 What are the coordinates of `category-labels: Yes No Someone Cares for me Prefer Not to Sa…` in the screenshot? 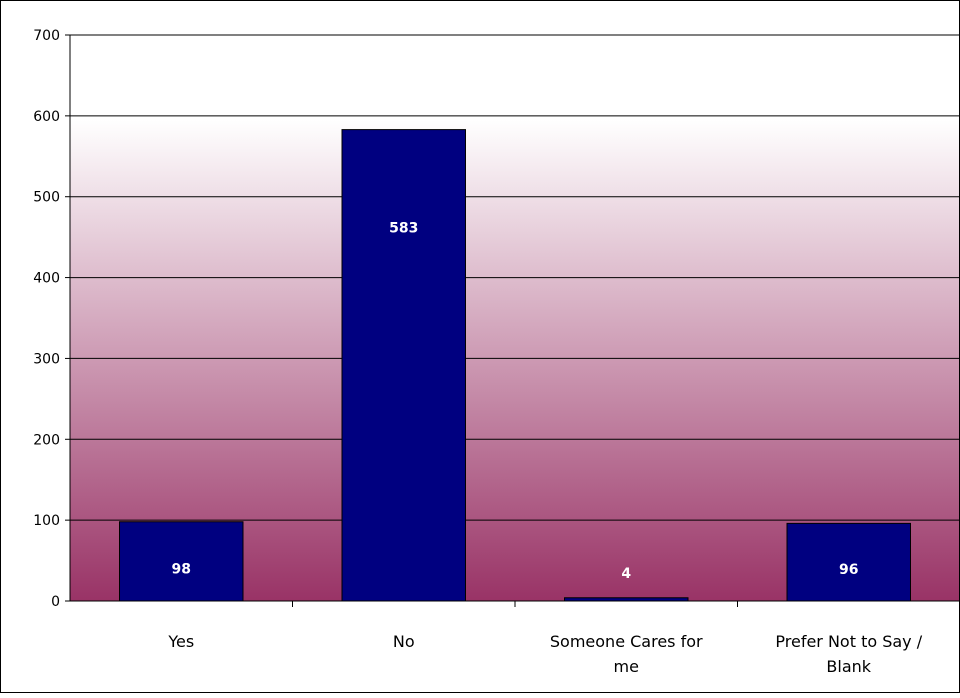 It's located at (544, 654).